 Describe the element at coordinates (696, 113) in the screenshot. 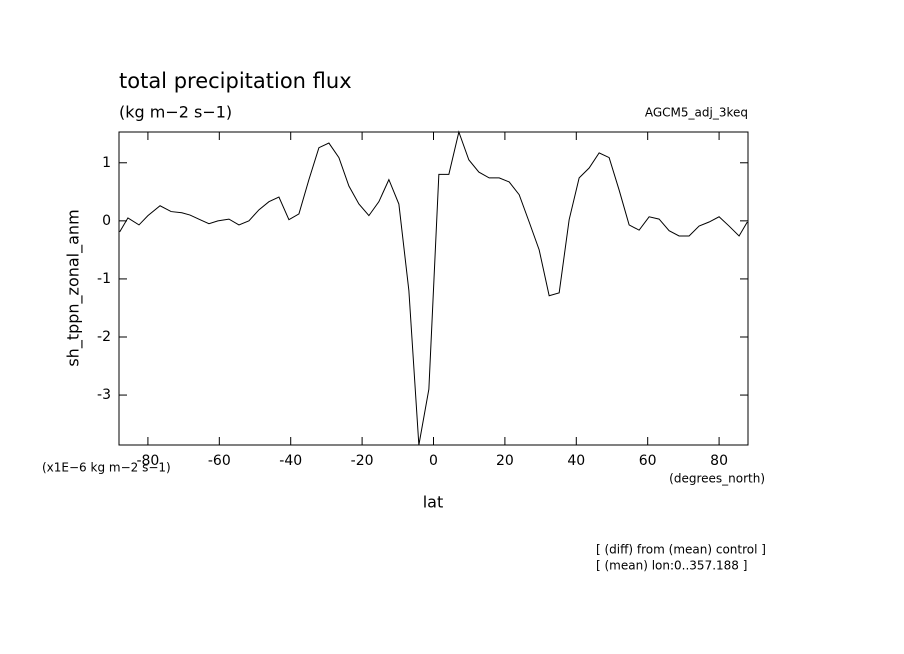

I see `experiment-label: AGCM5_adj_3keq` at that location.